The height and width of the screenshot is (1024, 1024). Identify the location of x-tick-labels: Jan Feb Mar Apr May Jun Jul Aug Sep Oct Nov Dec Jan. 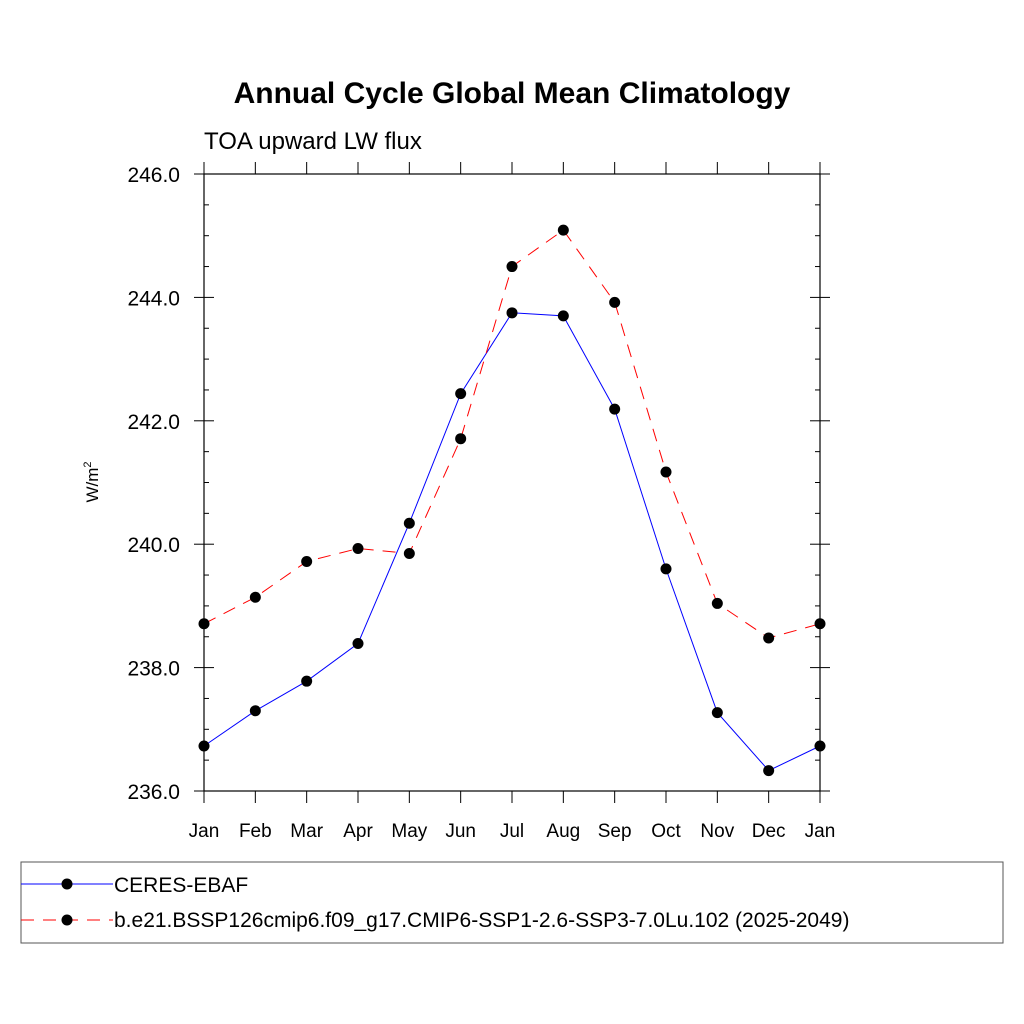
(512, 831).